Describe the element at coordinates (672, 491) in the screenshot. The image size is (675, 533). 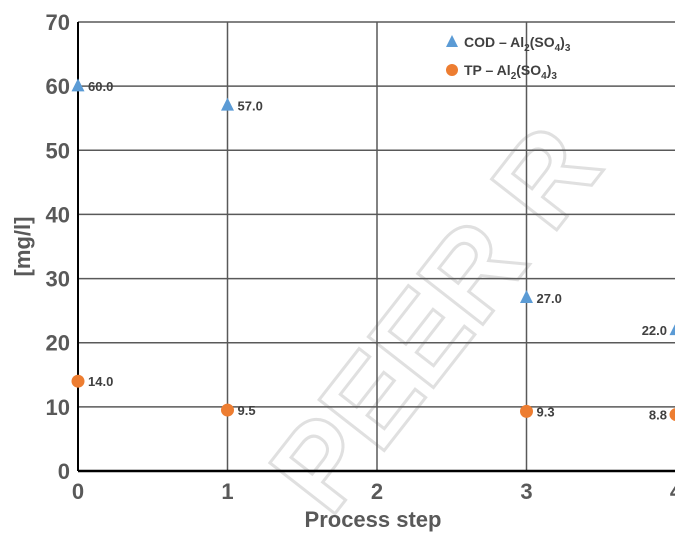
I see `x-tick-label-4: 4` at that location.